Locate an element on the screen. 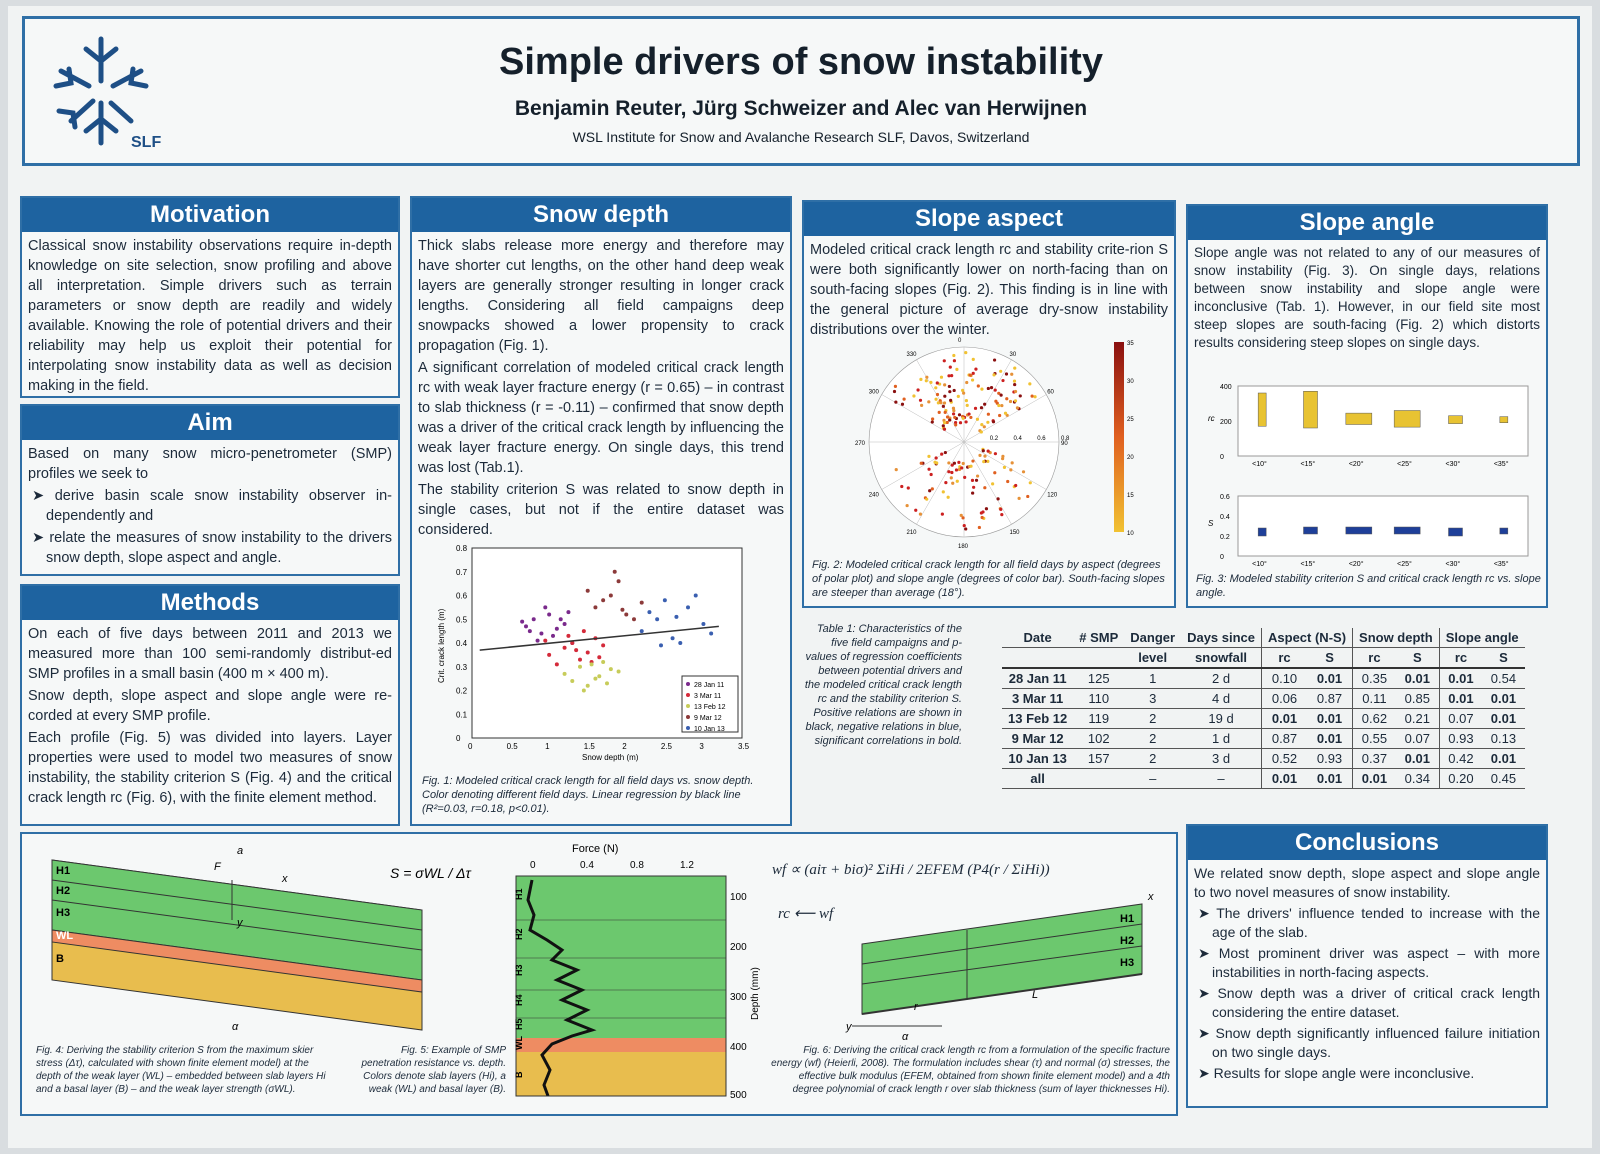 This screenshot has width=1600, height=1154. fig1-xtick: 2 is located at coordinates (624, 746).